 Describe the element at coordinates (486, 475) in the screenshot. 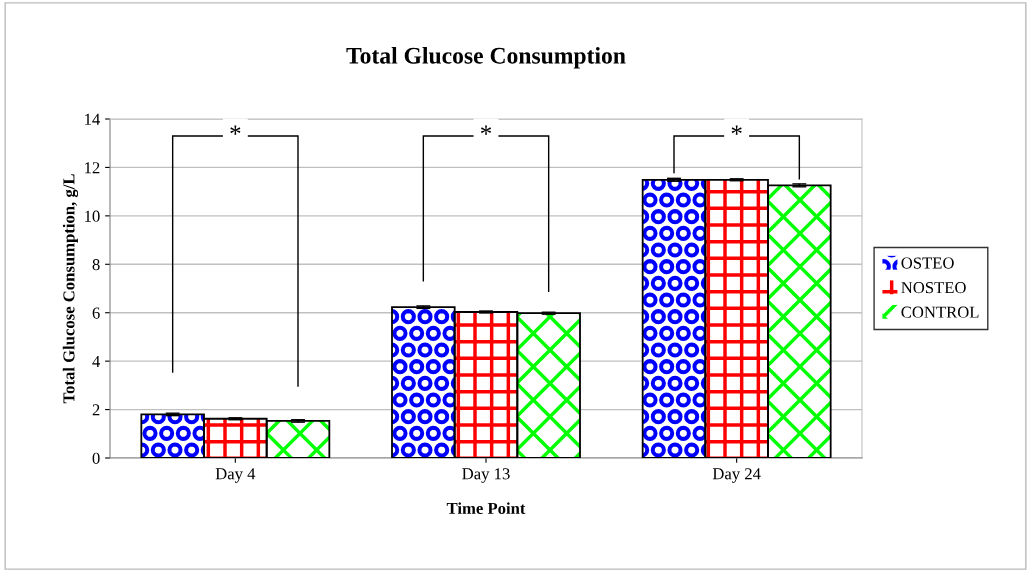

I see `x-tick-label: Day 13` at that location.